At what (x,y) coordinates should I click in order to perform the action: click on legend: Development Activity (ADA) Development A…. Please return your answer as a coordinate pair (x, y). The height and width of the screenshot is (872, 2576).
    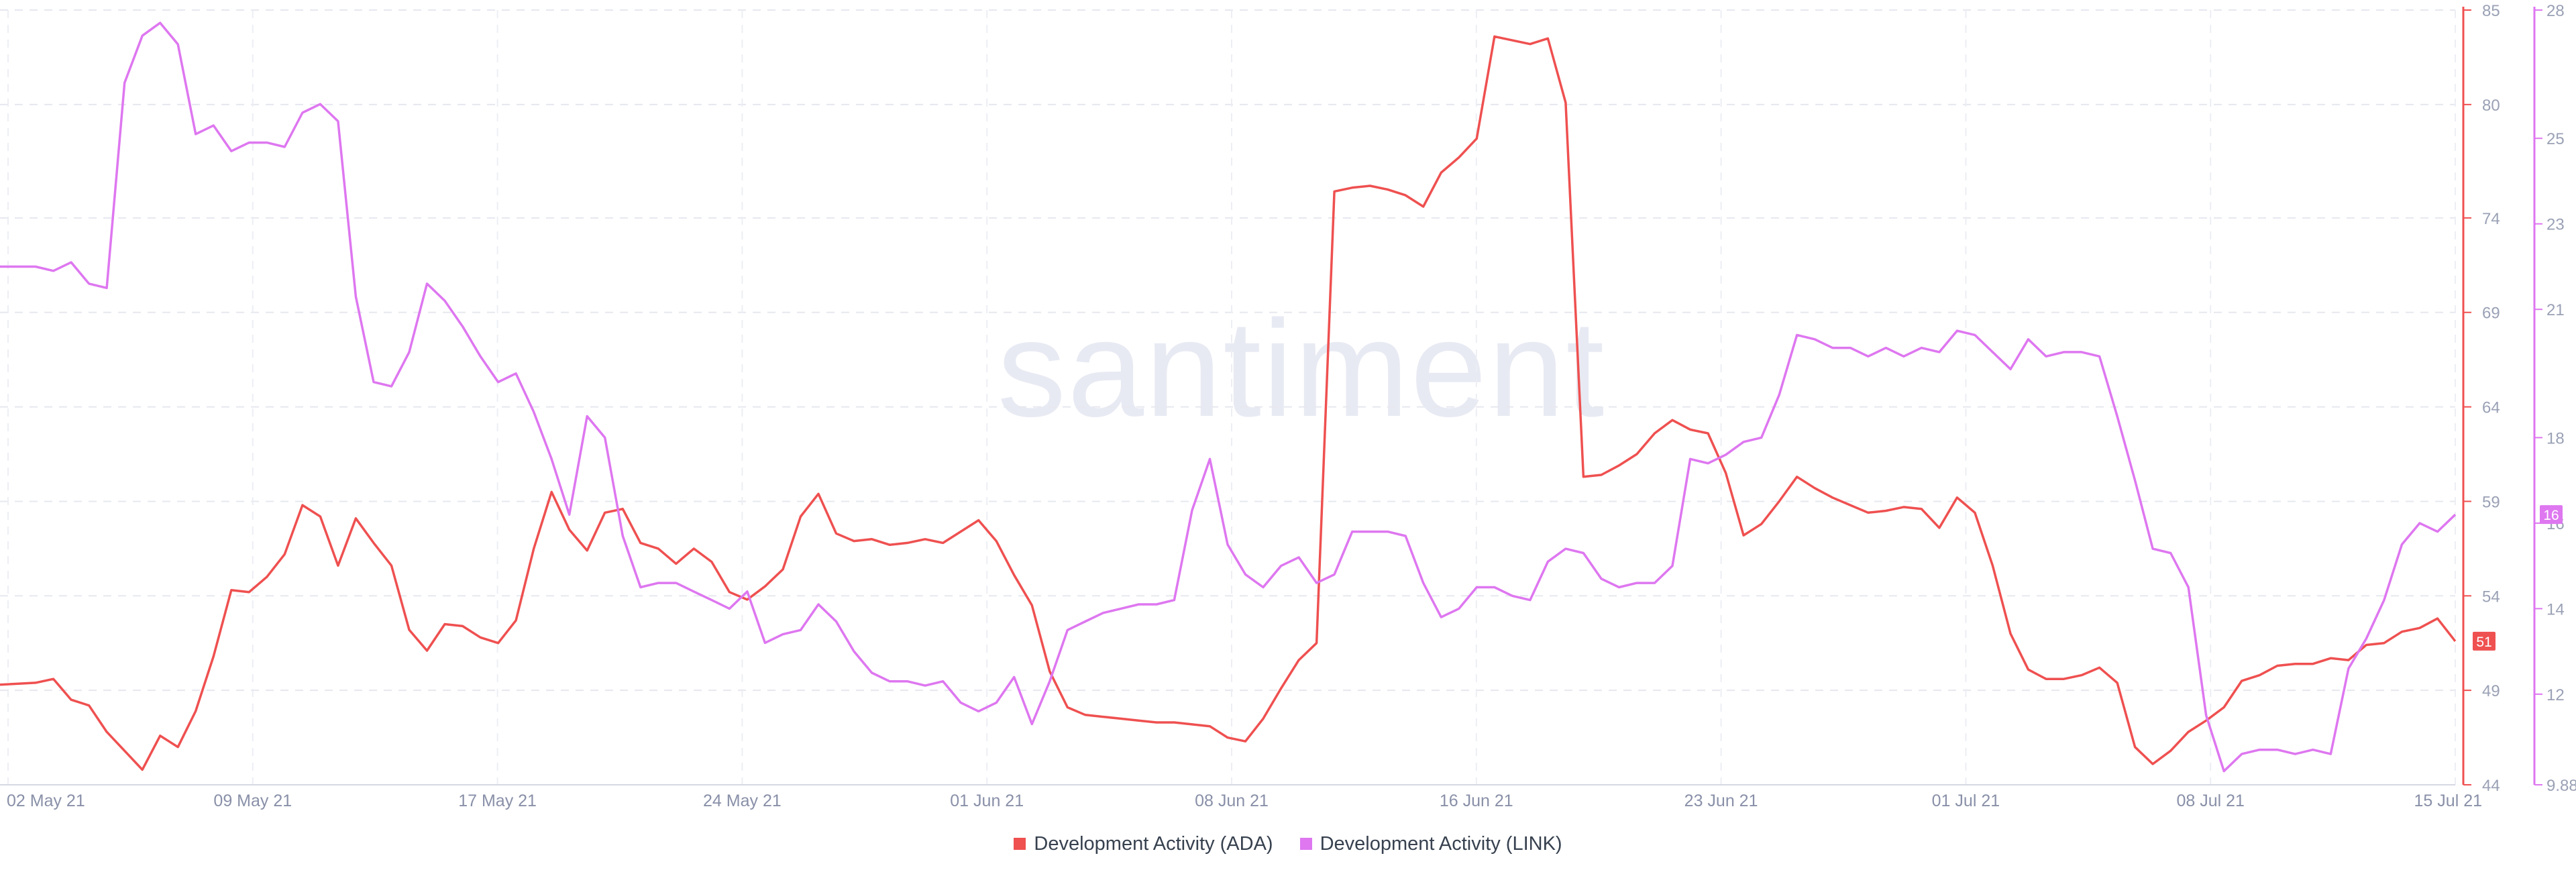
    Looking at the image, I should click on (1288, 844).